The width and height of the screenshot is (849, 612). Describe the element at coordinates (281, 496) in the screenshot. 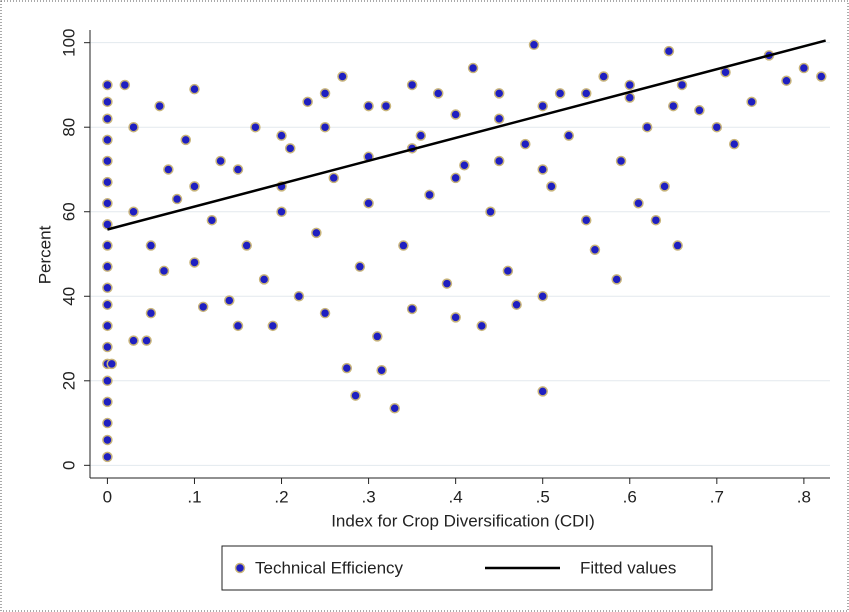

I see `x-tick-label: .2` at that location.